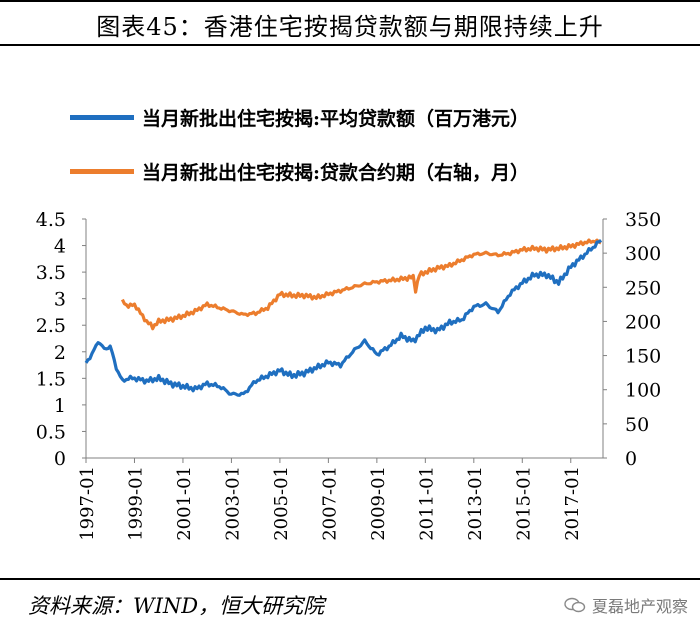 Image resolution: width=700 pixels, height=633 pixels. I want to click on watermark: 夏磊地产观察, so click(626, 605).